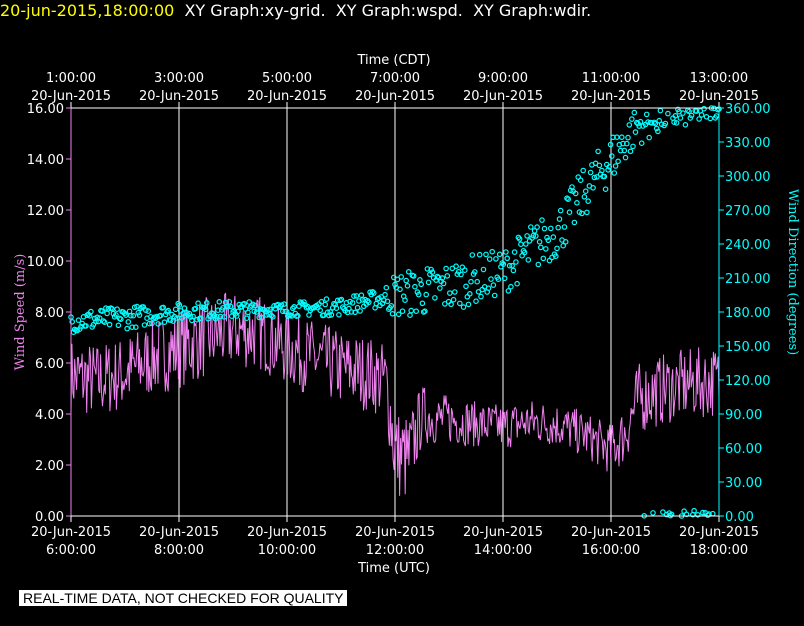 This screenshot has width=804, height=626. What do you see at coordinates (748, 109) in the screenshot?
I see `right-tick-label: 360.00` at bounding box center [748, 109].